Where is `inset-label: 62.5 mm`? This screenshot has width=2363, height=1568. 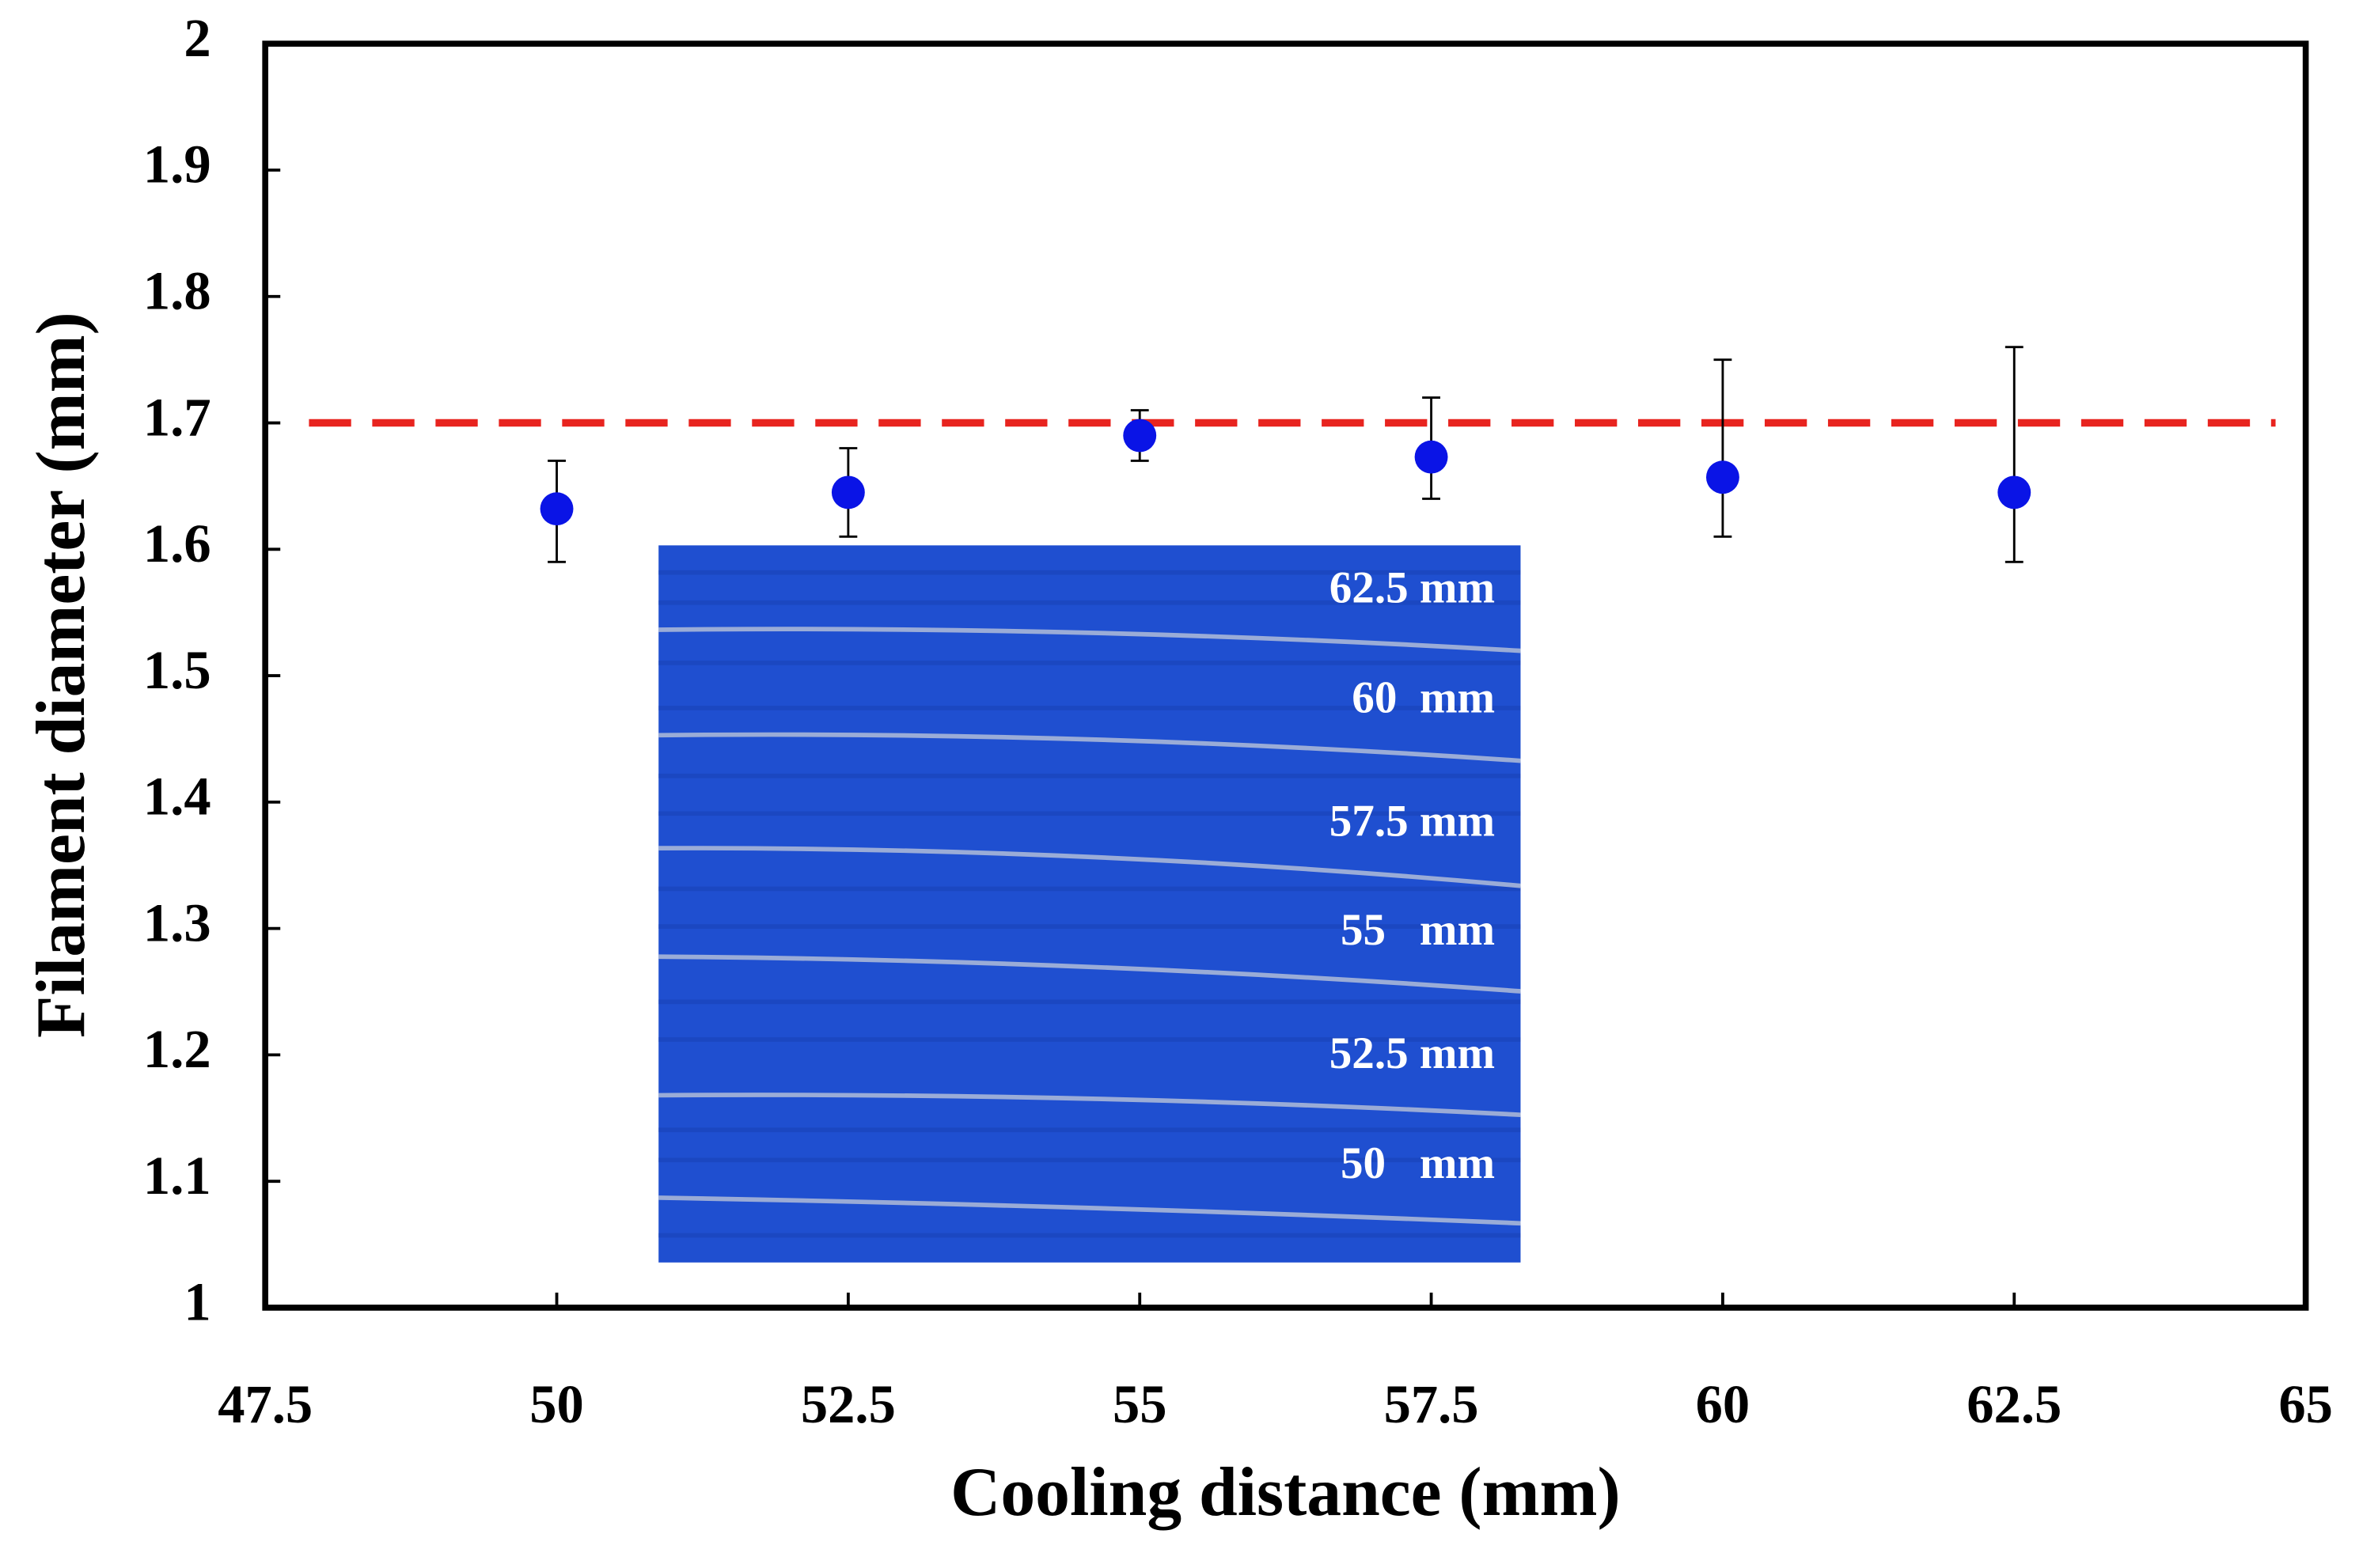 inset-label: 62.5 mm is located at coordinates (1412, 588).